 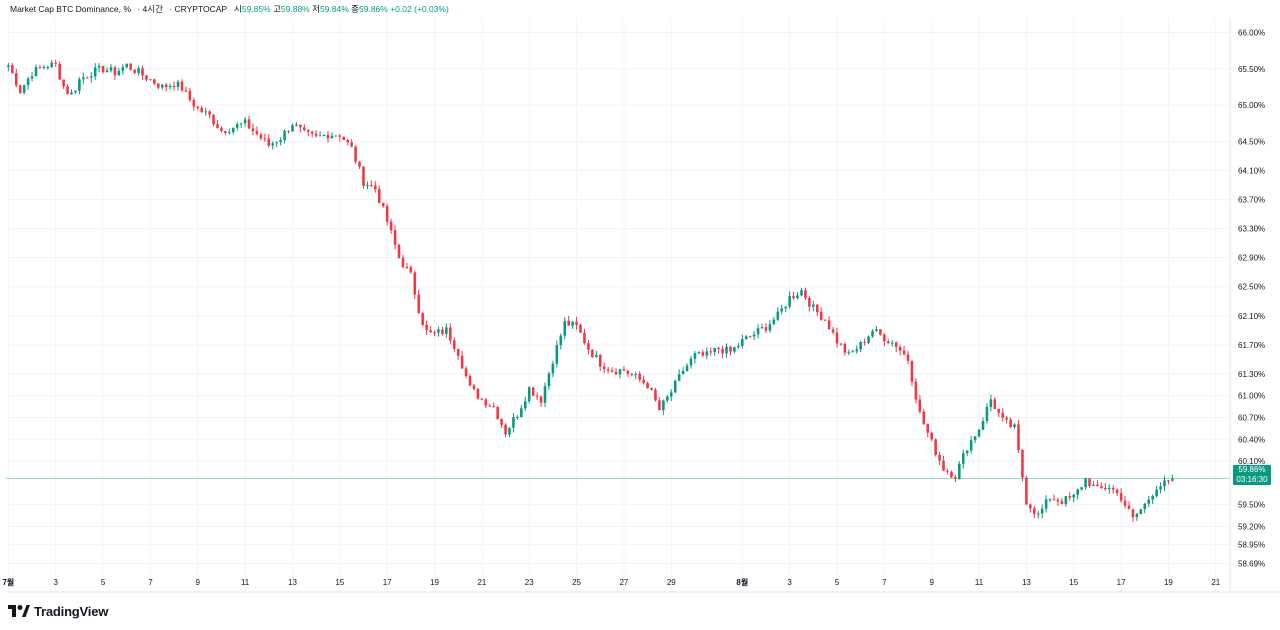 I want to click on x-tick-label: 9, so click(x=198, y=582).